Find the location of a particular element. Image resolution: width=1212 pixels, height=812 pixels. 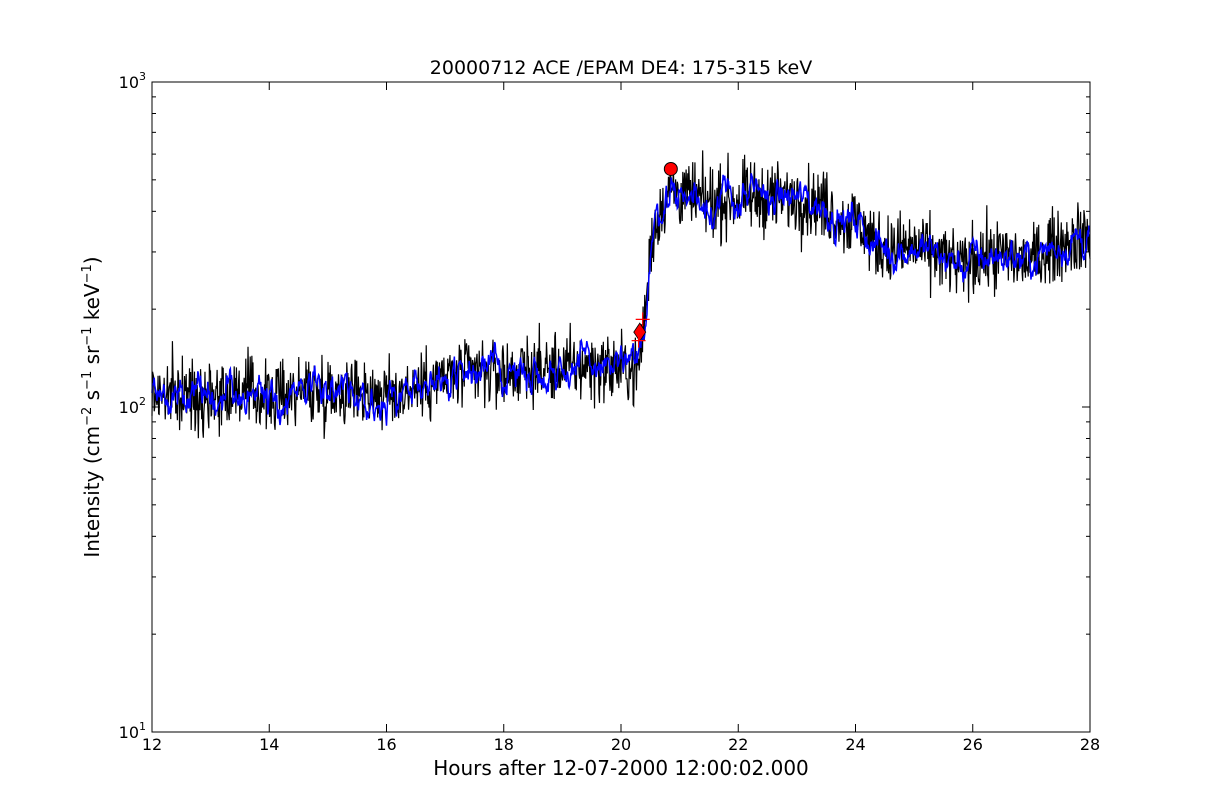

x-tick-label: 18 is located at coordinates (504, 744).